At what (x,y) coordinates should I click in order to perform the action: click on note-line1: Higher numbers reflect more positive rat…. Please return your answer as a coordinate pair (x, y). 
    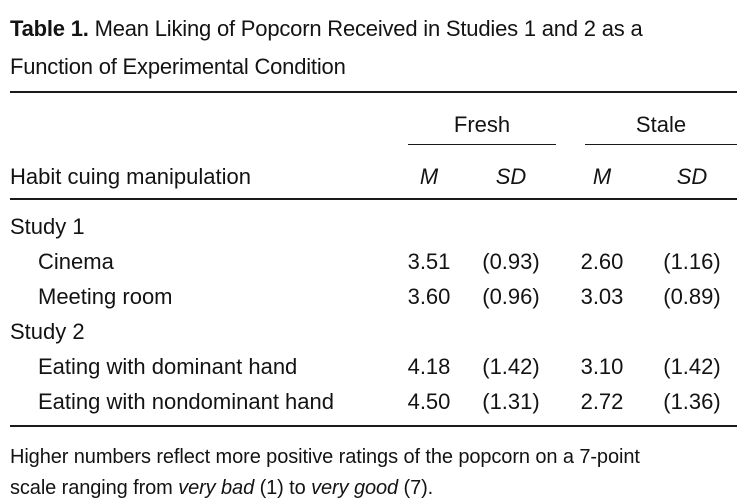
    Looking at the image, I should click on (325, 457).